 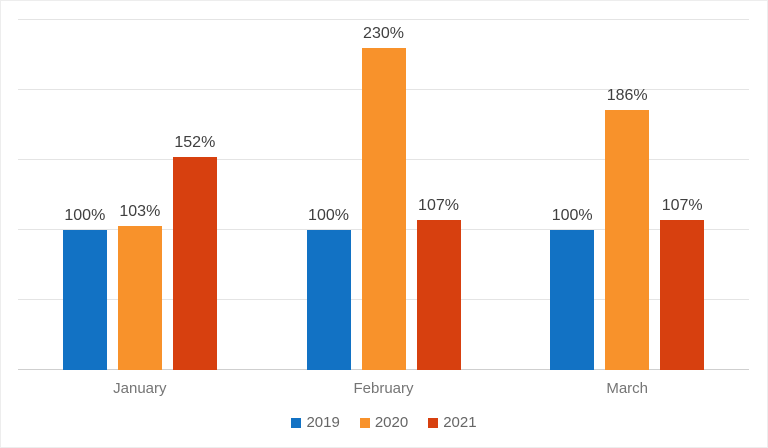 What do you see at coordinates (383, 33) in the screenshot?
I see `data-label-2020-february: 230%` at bounding box center [383, 33].